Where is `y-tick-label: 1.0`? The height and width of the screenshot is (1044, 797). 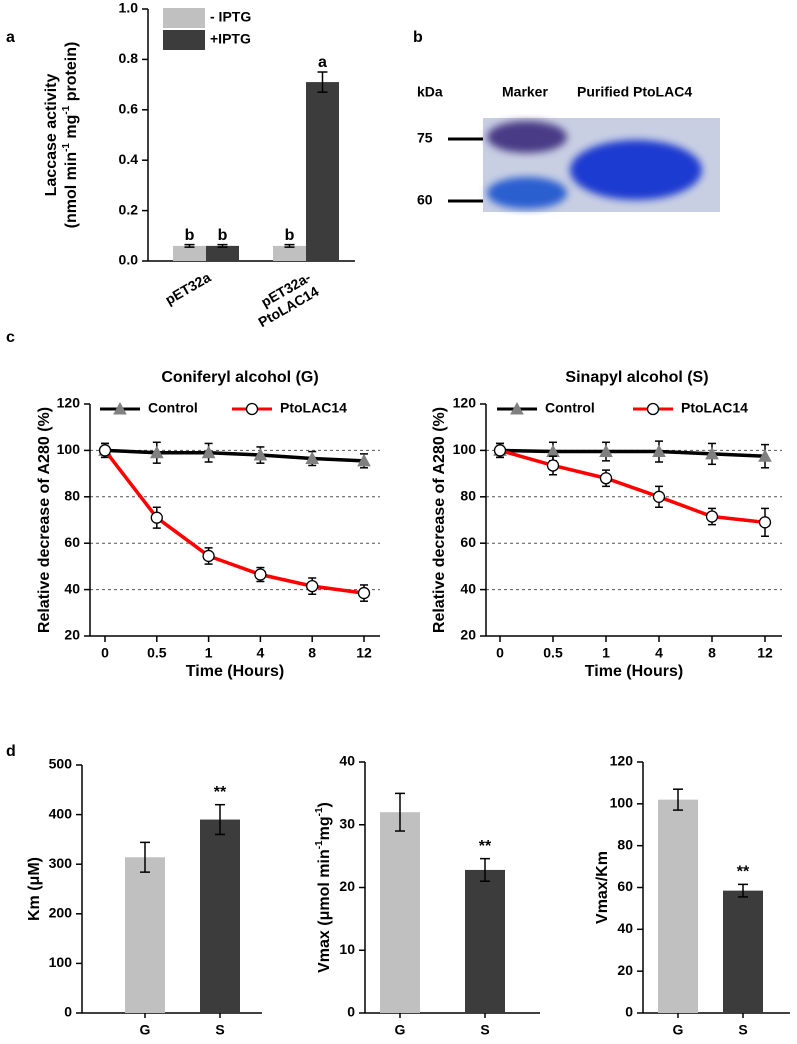
y-tick-label: 1.0 is located at coordinates (129, 8).